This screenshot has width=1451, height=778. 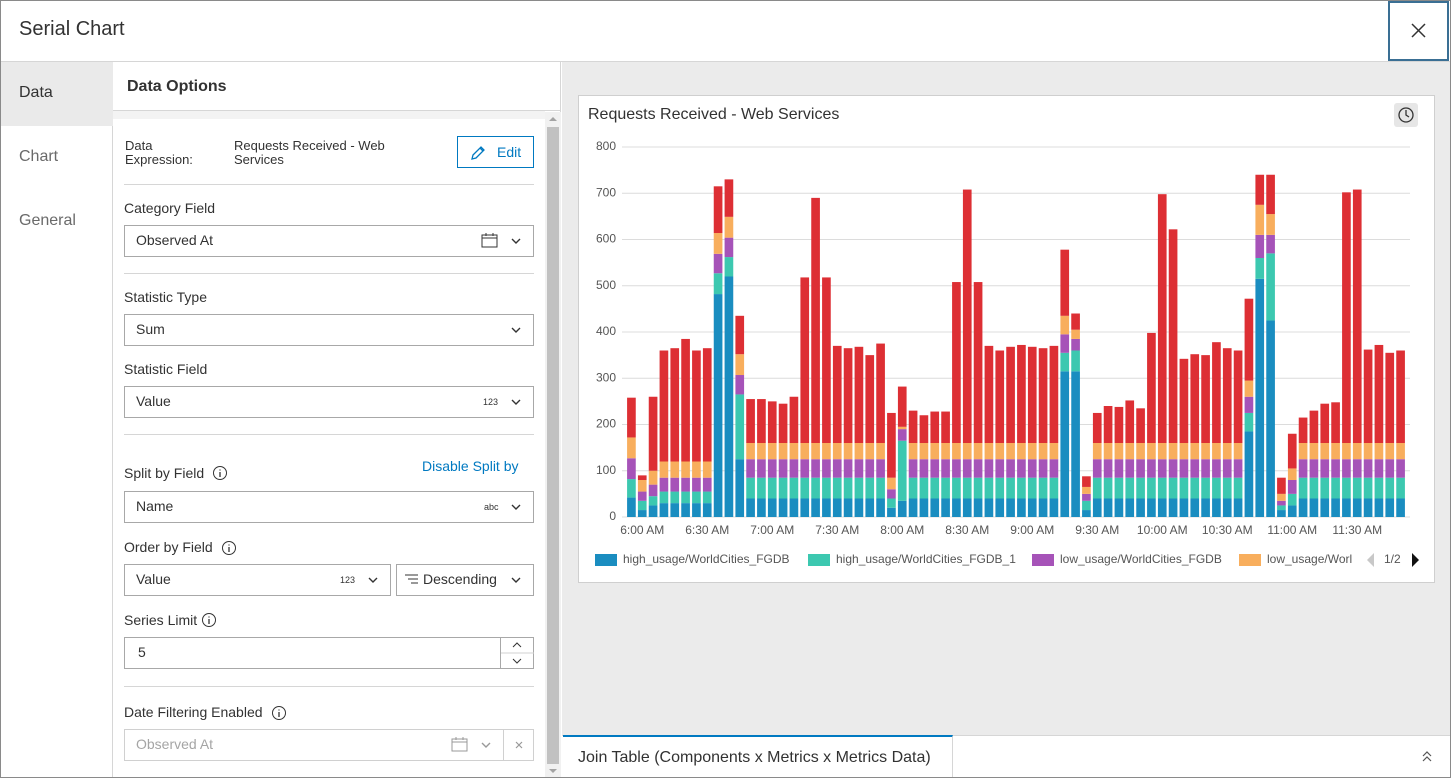 I want to click on sidebar-tab: Data, so click(x=36, y=92).